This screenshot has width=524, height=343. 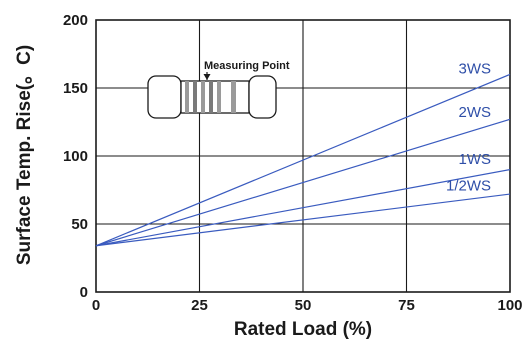 What do you see at coordinates (164, 97) in the screenshot?
I see `resistor-left-cap` at bounding box center [164, 97].